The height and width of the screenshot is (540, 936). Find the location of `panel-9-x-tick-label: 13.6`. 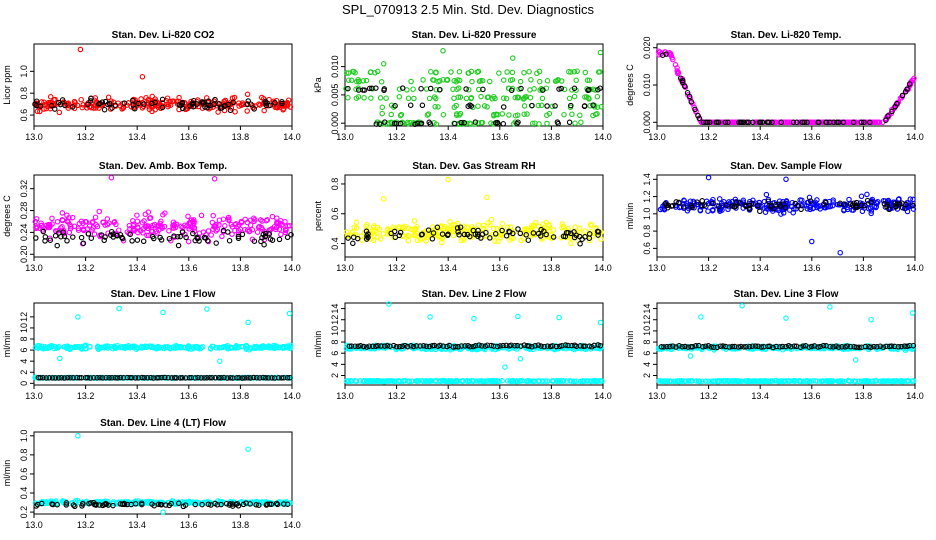

panel-9-x-tick-label: 13.6 is located at coordinates (812, 396).